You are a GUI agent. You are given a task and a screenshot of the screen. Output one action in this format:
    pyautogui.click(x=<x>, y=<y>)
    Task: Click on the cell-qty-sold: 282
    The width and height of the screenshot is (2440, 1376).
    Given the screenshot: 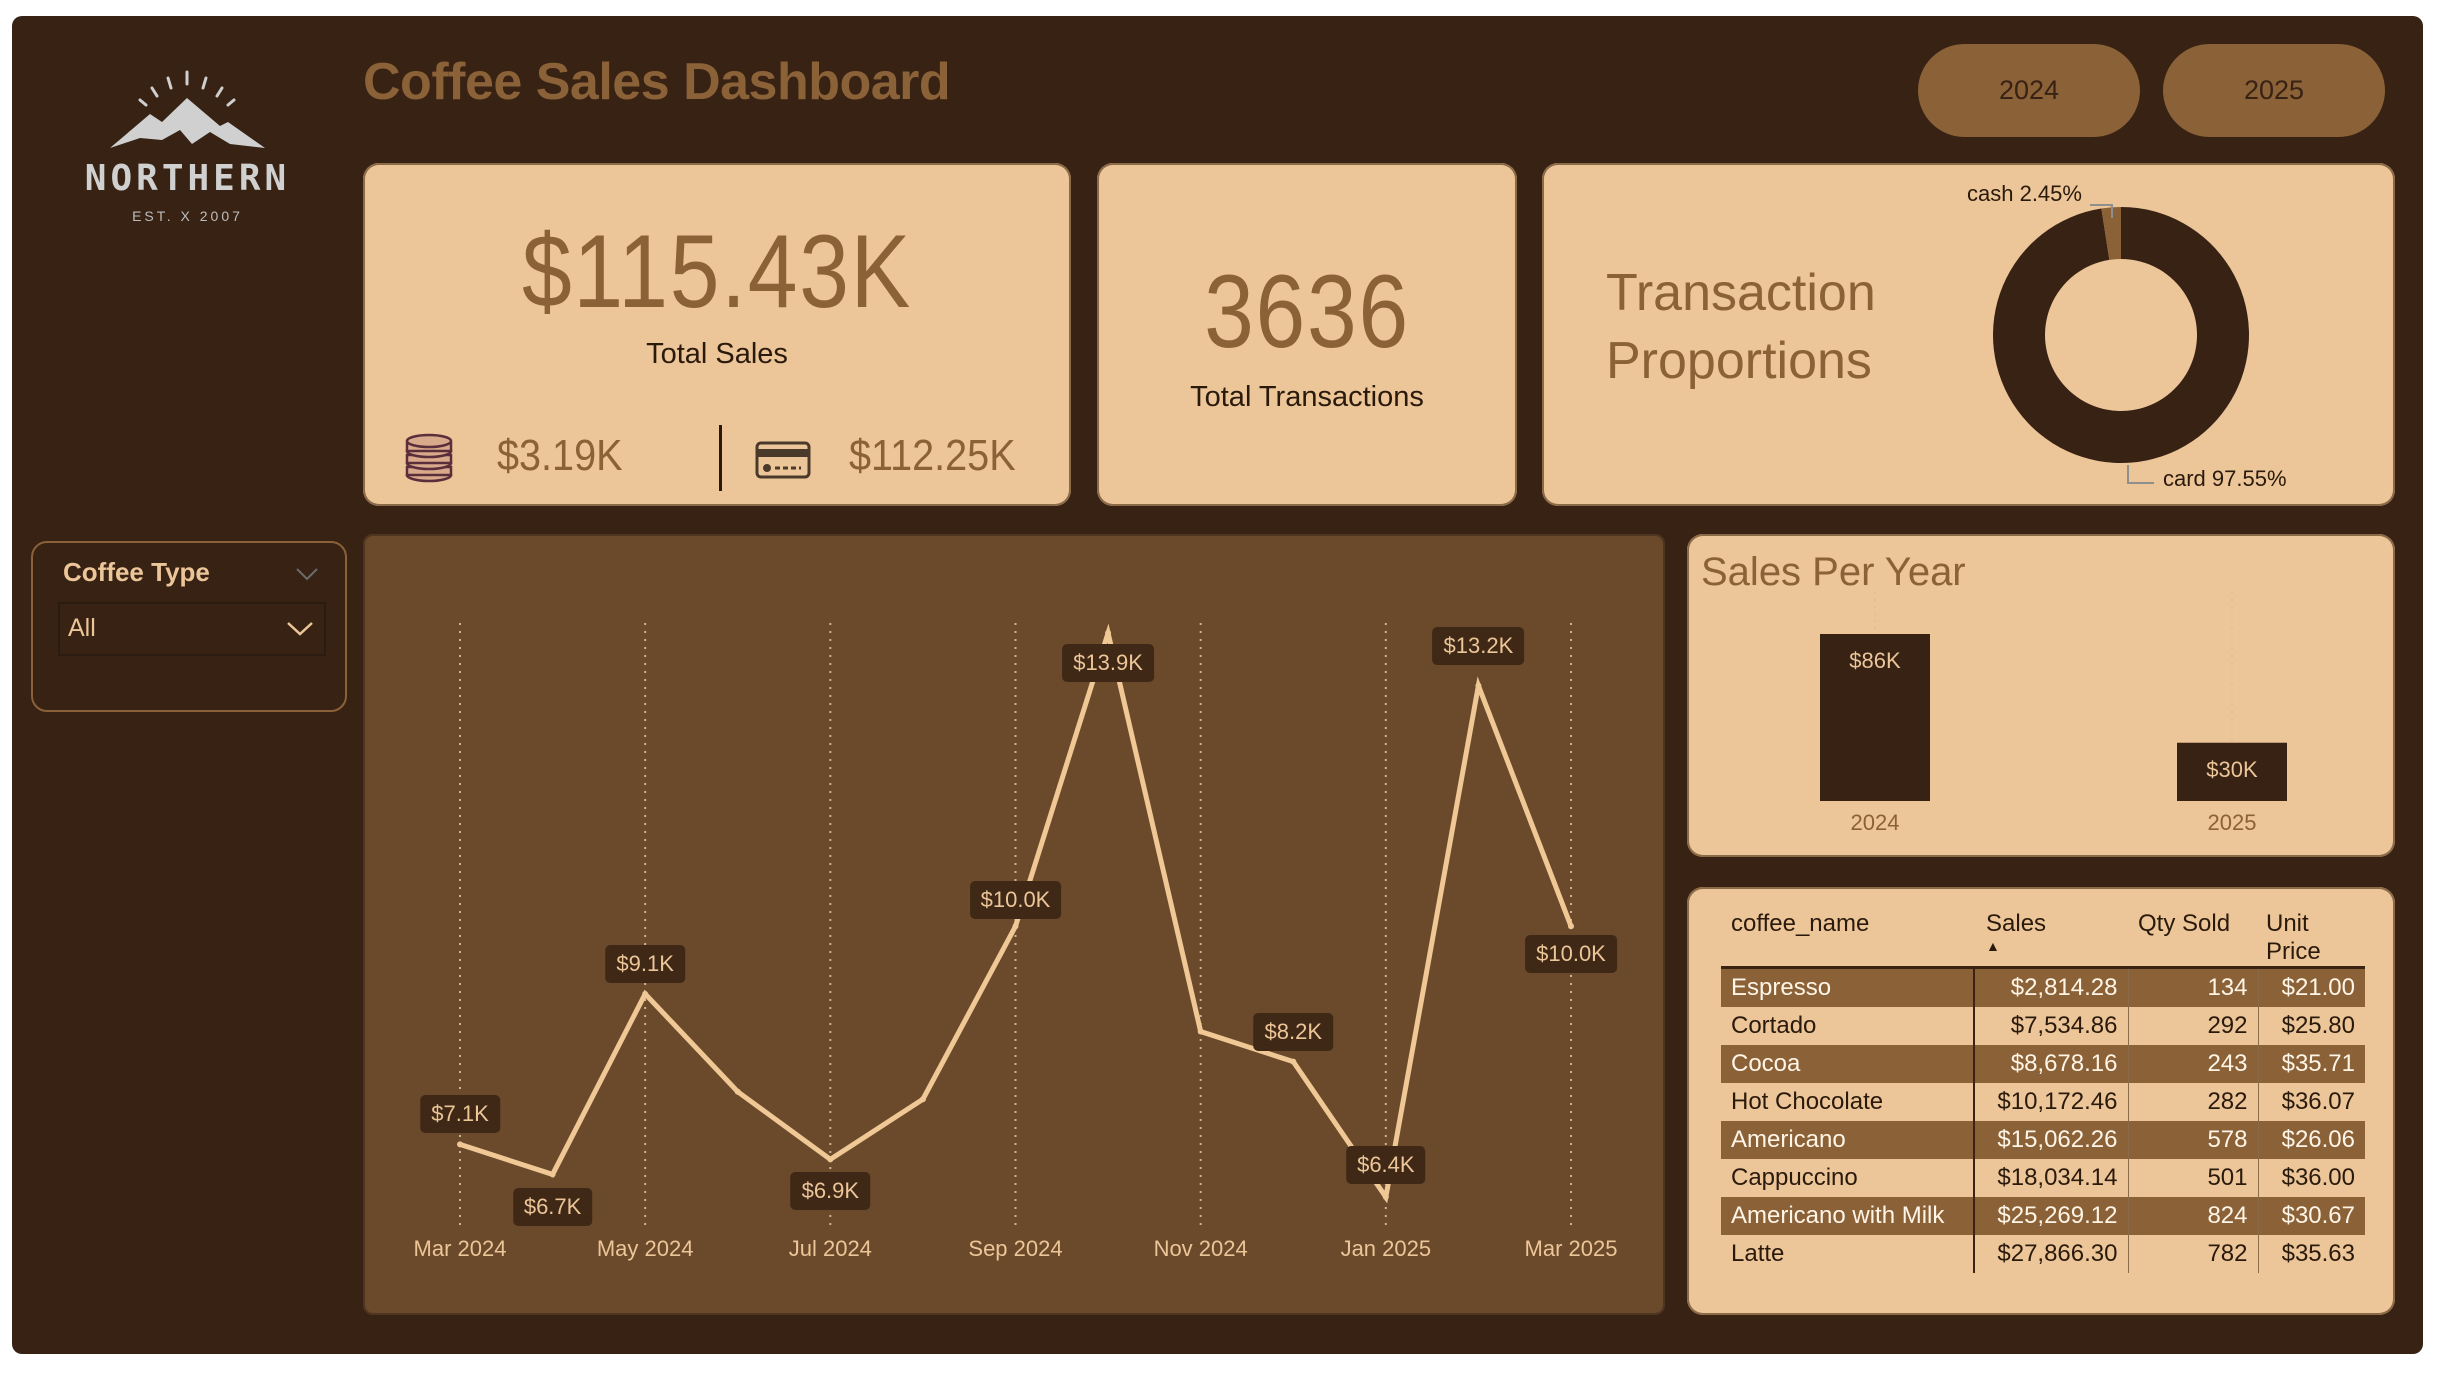 What is the action you would take?
    pyautogui.click(x=2192, y=1102)
    